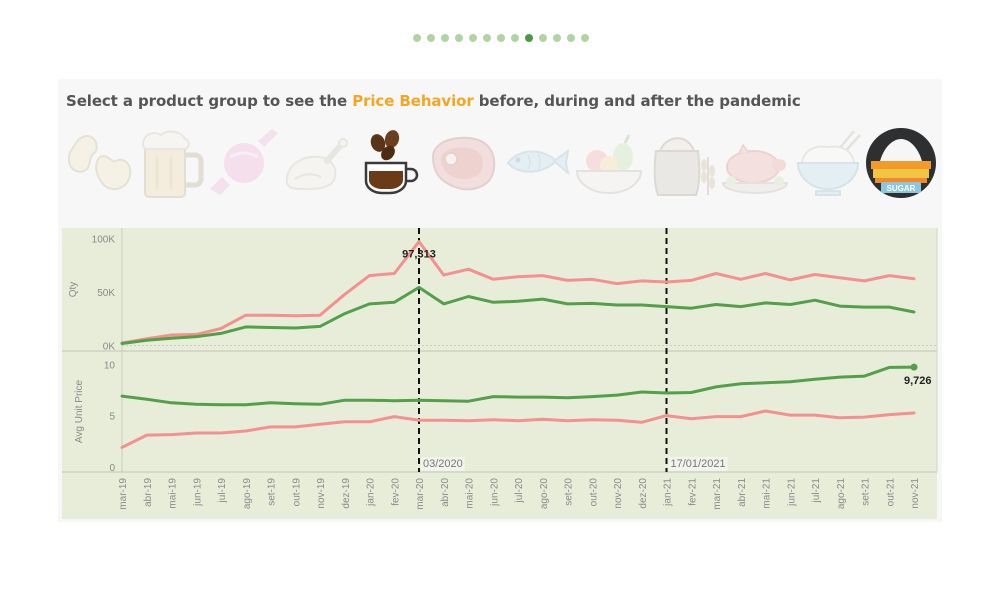 The width and height of the screenshot is (999, 589). I want to click on x-tick-label: abr-19, so click(148, 492).